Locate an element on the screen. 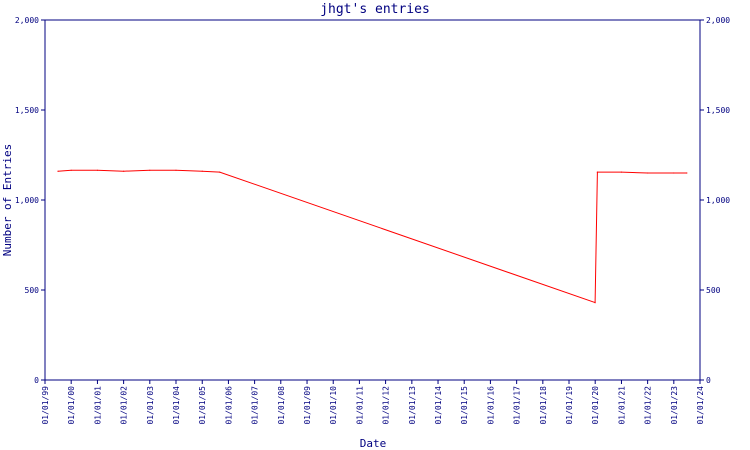 The image size is (750, 450). x-tick-label: 01/01/18 is located at coordinates (543, 405).